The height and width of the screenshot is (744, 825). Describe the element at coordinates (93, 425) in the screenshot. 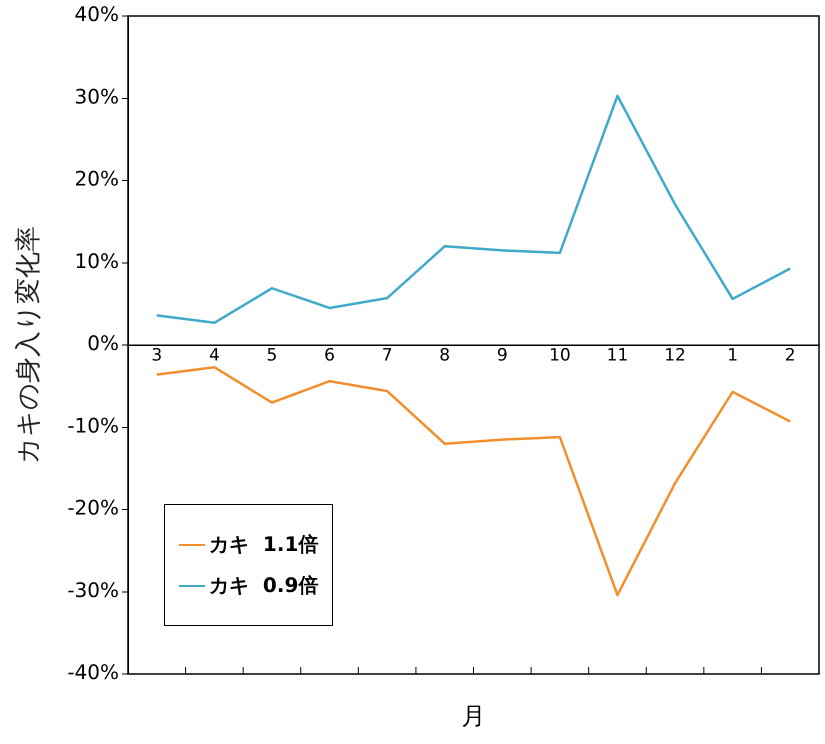

I see `y-tick-label: -10%` at that location.